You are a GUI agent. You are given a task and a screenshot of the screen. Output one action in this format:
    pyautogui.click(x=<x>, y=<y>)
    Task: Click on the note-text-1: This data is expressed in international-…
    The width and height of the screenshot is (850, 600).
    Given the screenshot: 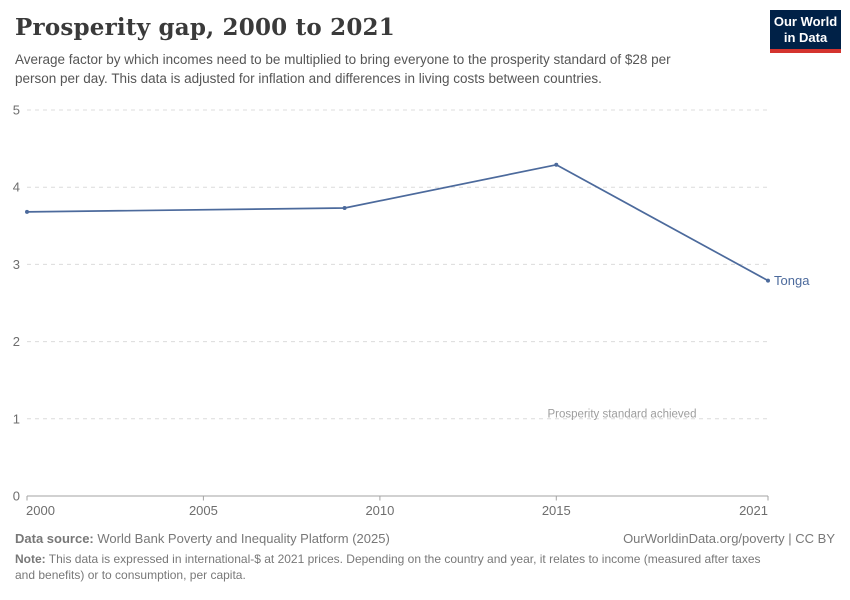 What is the action you would take?
    pyautogui.click(x=403, y=559)
    